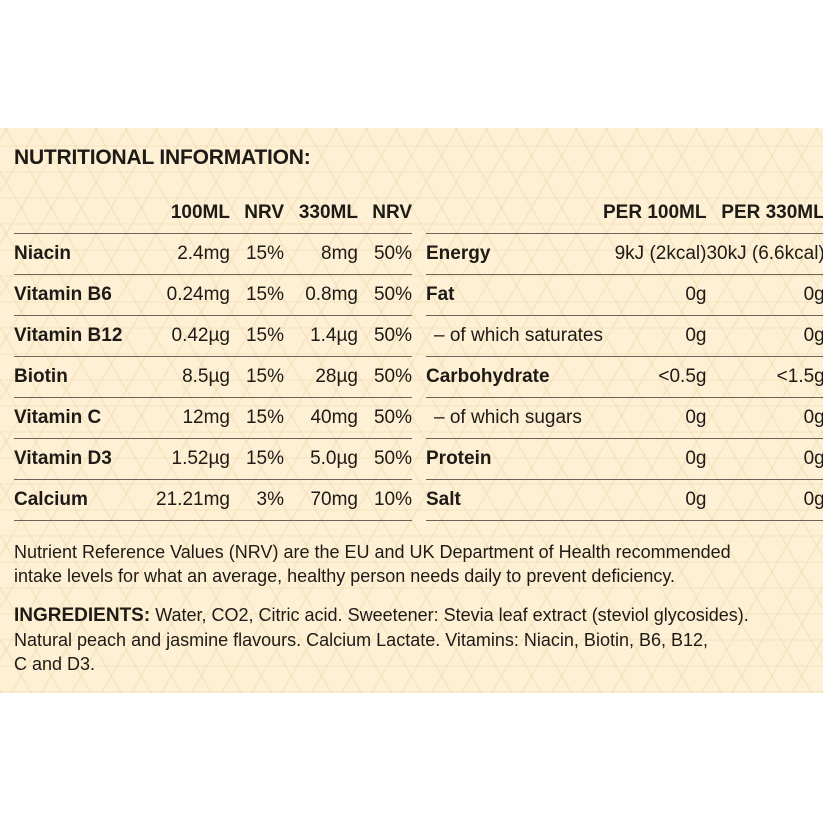  I want to click on vitamins-header-330ml: 330ML, so click(328, 212).